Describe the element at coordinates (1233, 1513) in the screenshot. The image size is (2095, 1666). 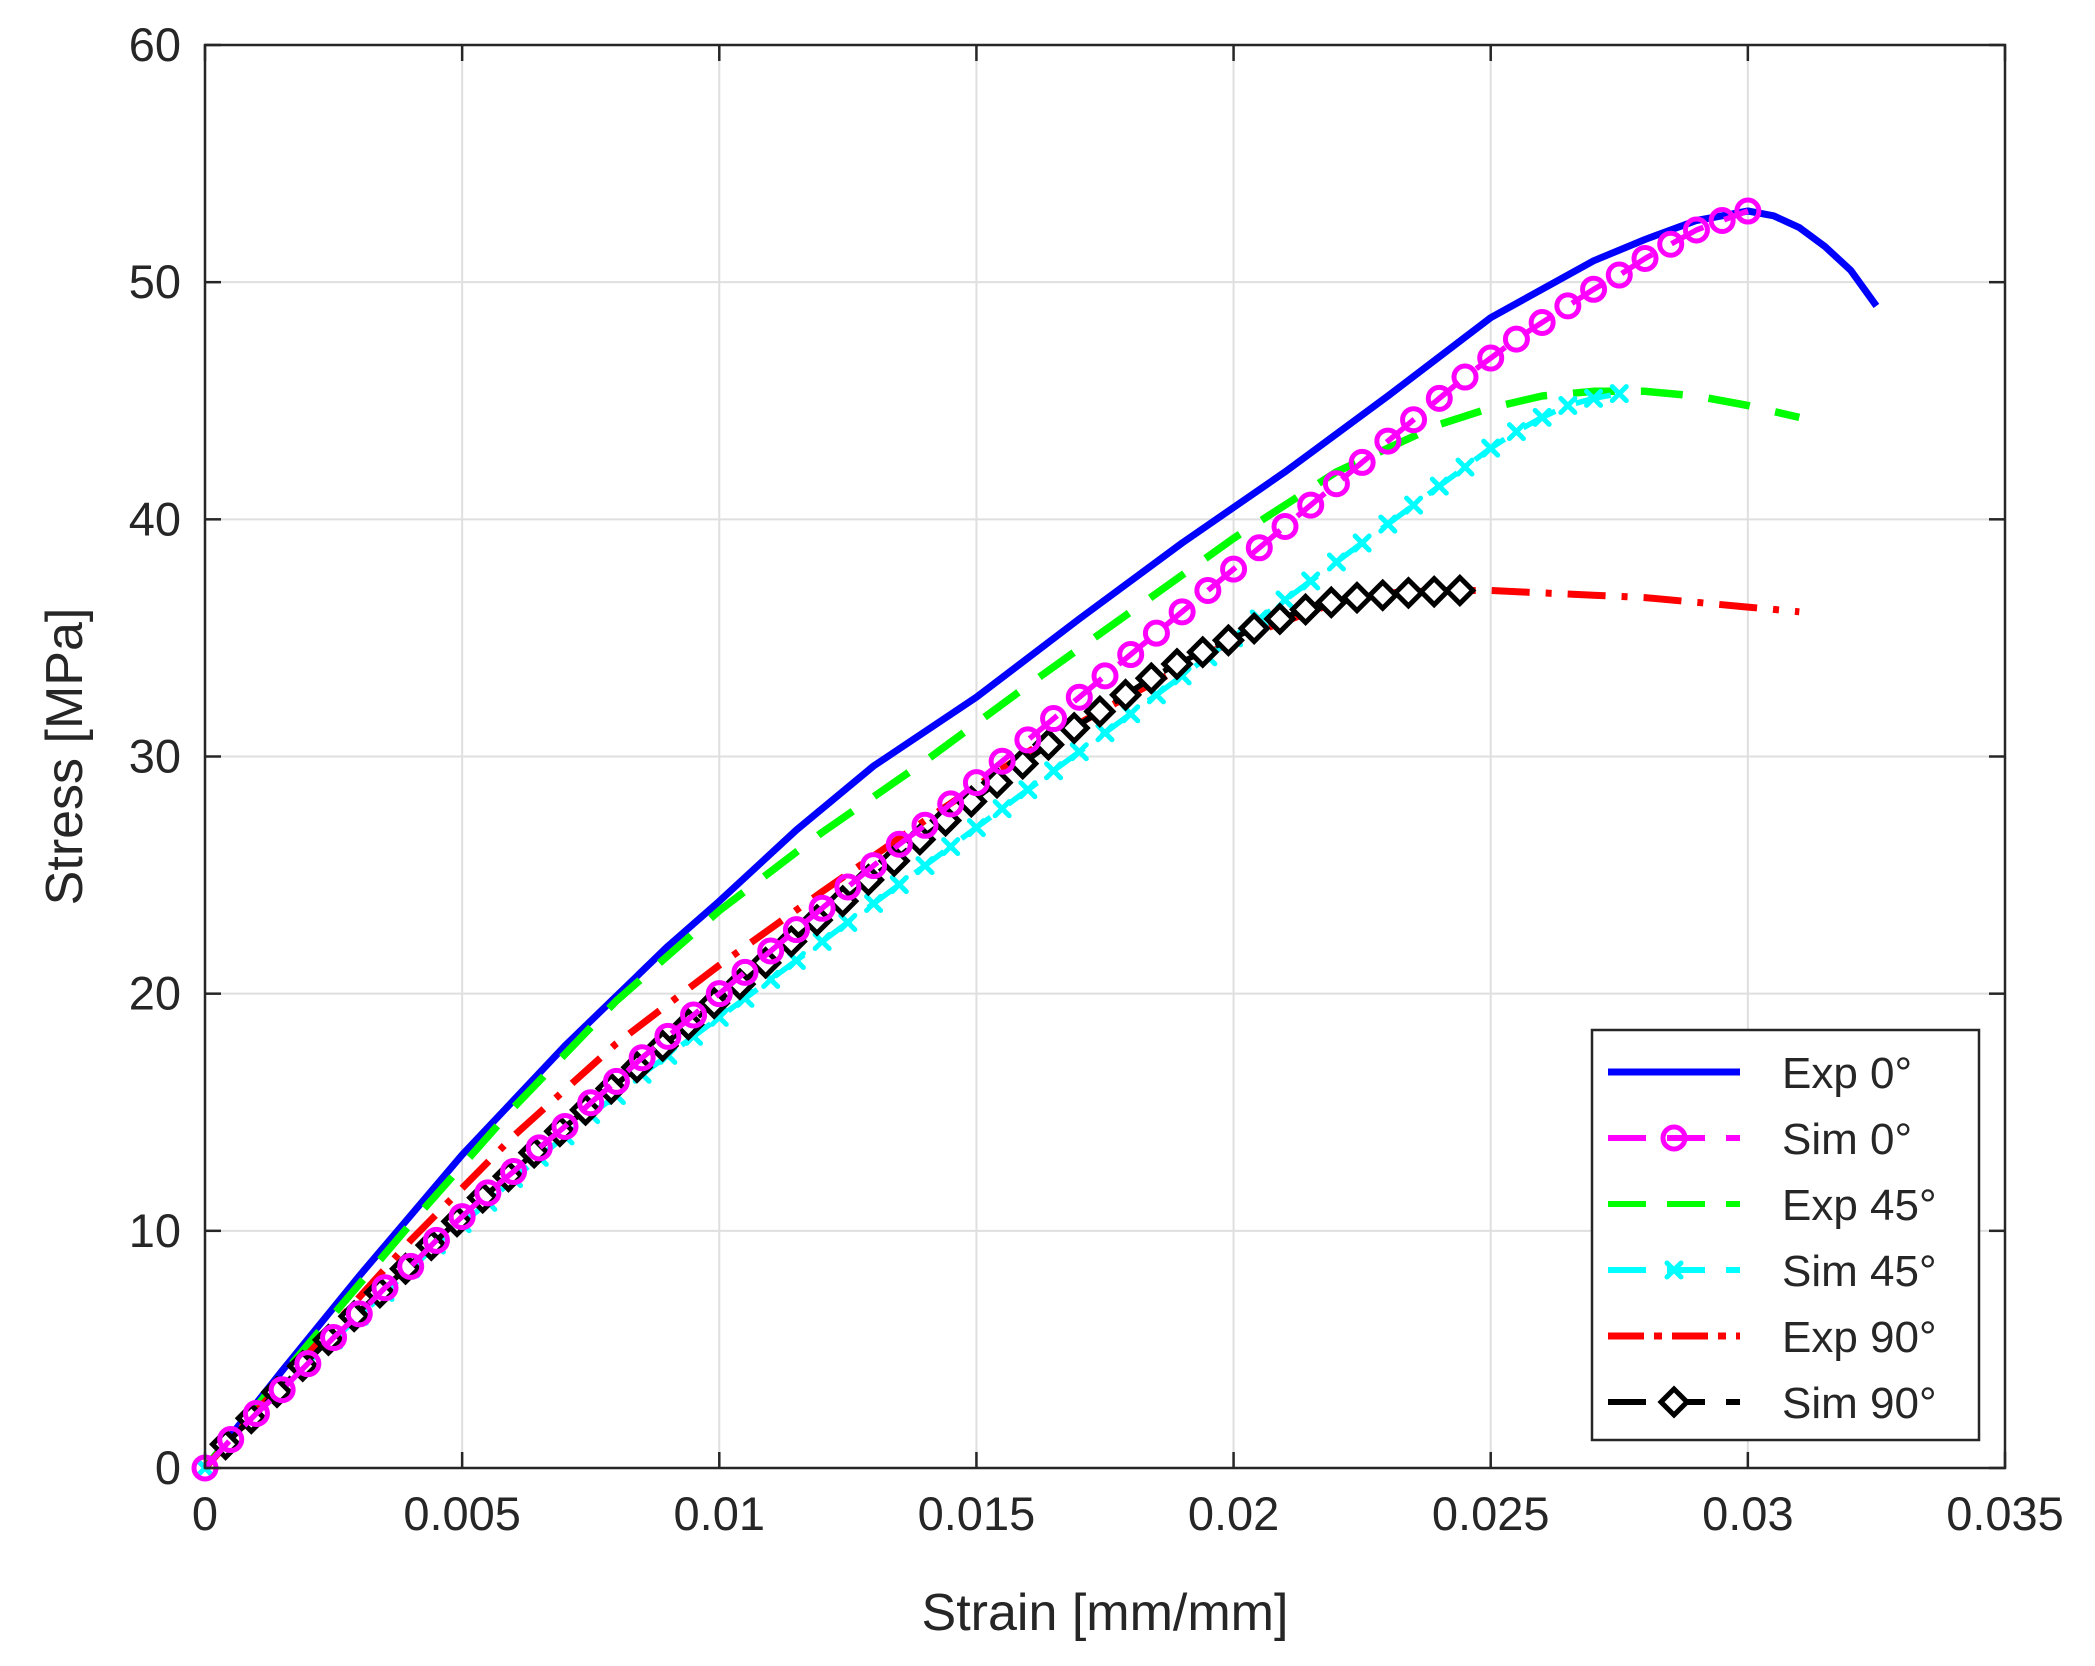
I see `x-tick-label: 0.02` at that location.